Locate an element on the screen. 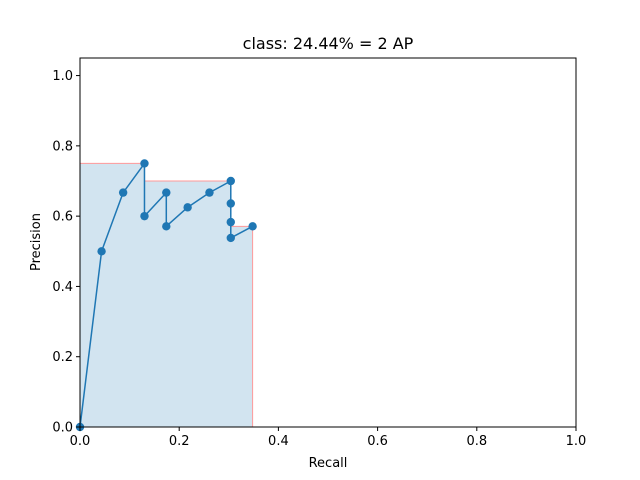  y-tick-label: 0.6 is located at coordinates (62, 217).